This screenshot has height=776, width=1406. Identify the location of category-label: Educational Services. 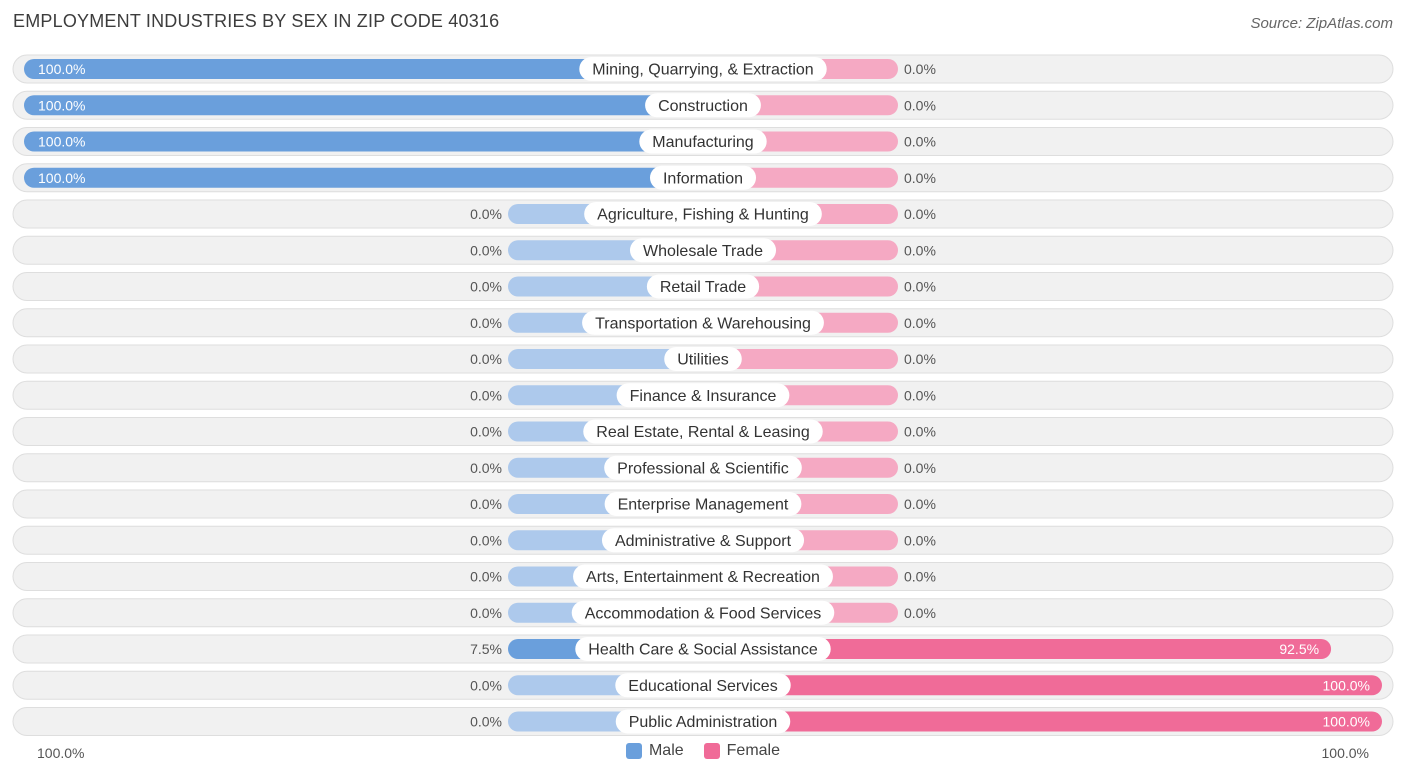
(702, 686).